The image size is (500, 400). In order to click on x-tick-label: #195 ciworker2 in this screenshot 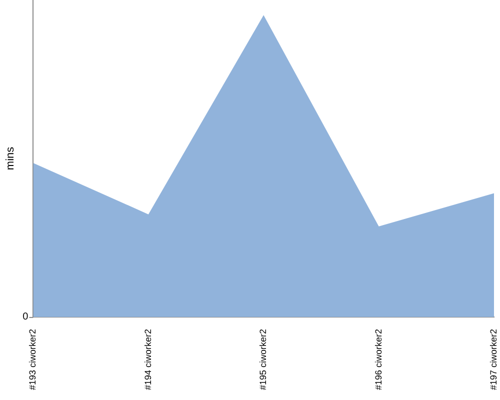, I will do `click(263, 359)`.